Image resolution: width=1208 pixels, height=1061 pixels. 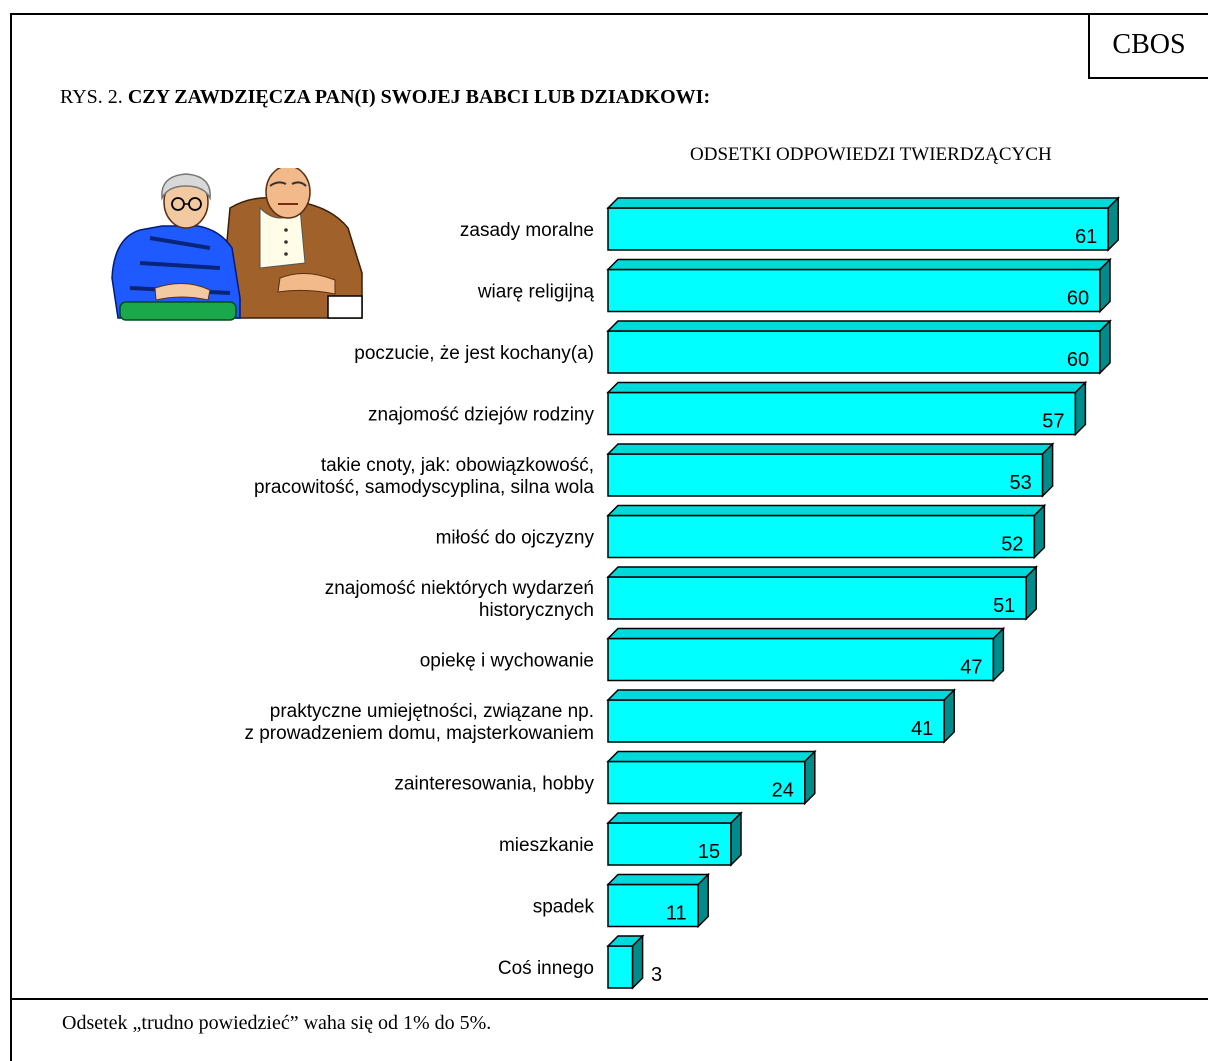 What do you see at coordinates (536, 292) in the screenshot?
I see `category-label: wiarę religijną` at bounding box center [536, 292].